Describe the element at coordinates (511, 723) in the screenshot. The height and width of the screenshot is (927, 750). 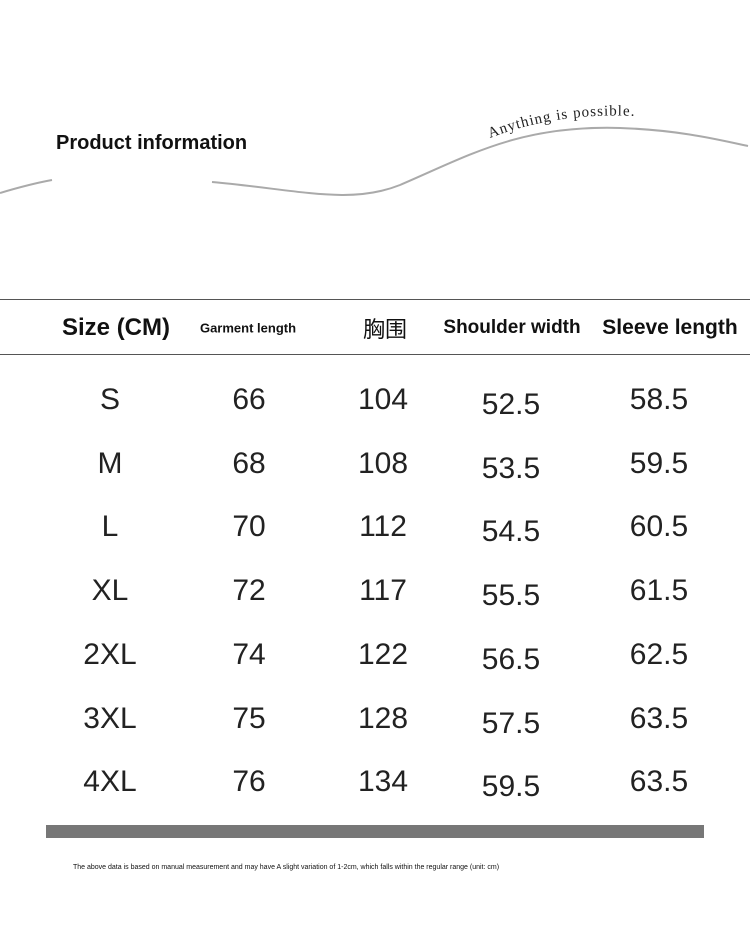
I see `cell: 57.5` at that location.